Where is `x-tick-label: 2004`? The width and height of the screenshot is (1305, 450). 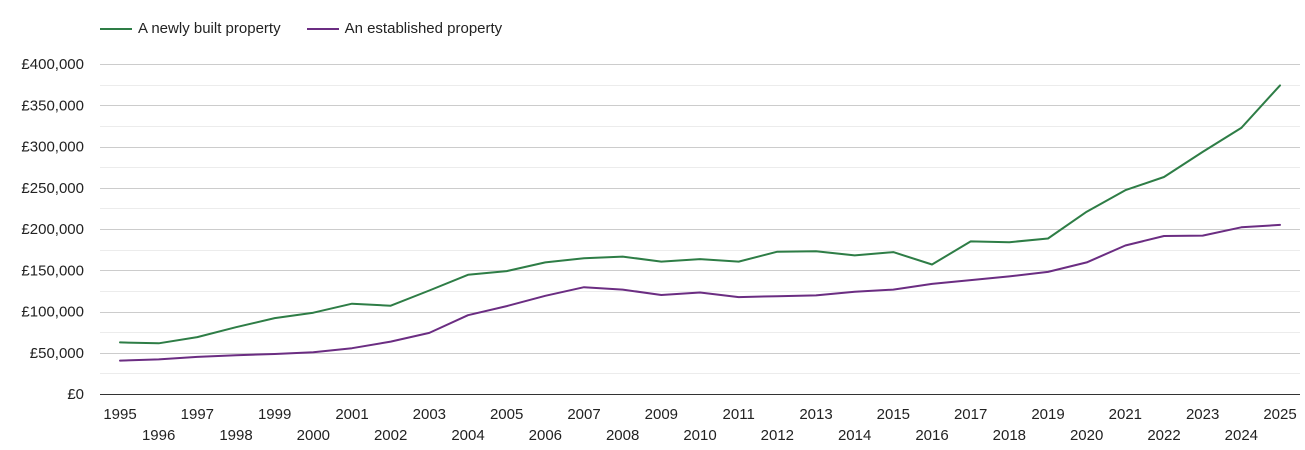
x-tick-label: 2004 is located at coordinates (467, 435).